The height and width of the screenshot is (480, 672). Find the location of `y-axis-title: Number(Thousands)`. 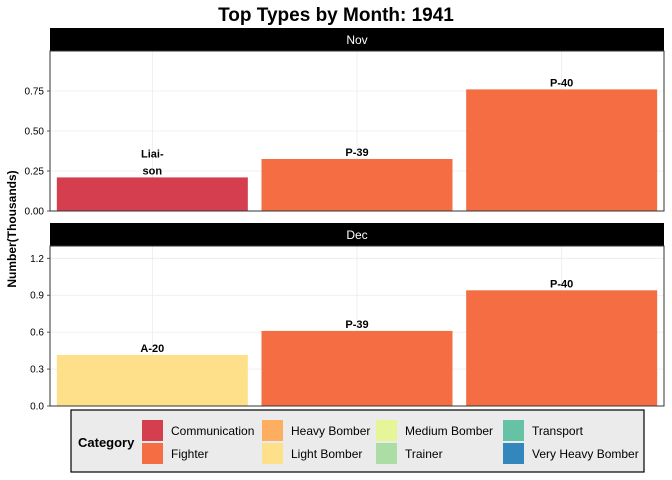

y-axis-title: Number(Thousands) is located at coordinates (12, 228).